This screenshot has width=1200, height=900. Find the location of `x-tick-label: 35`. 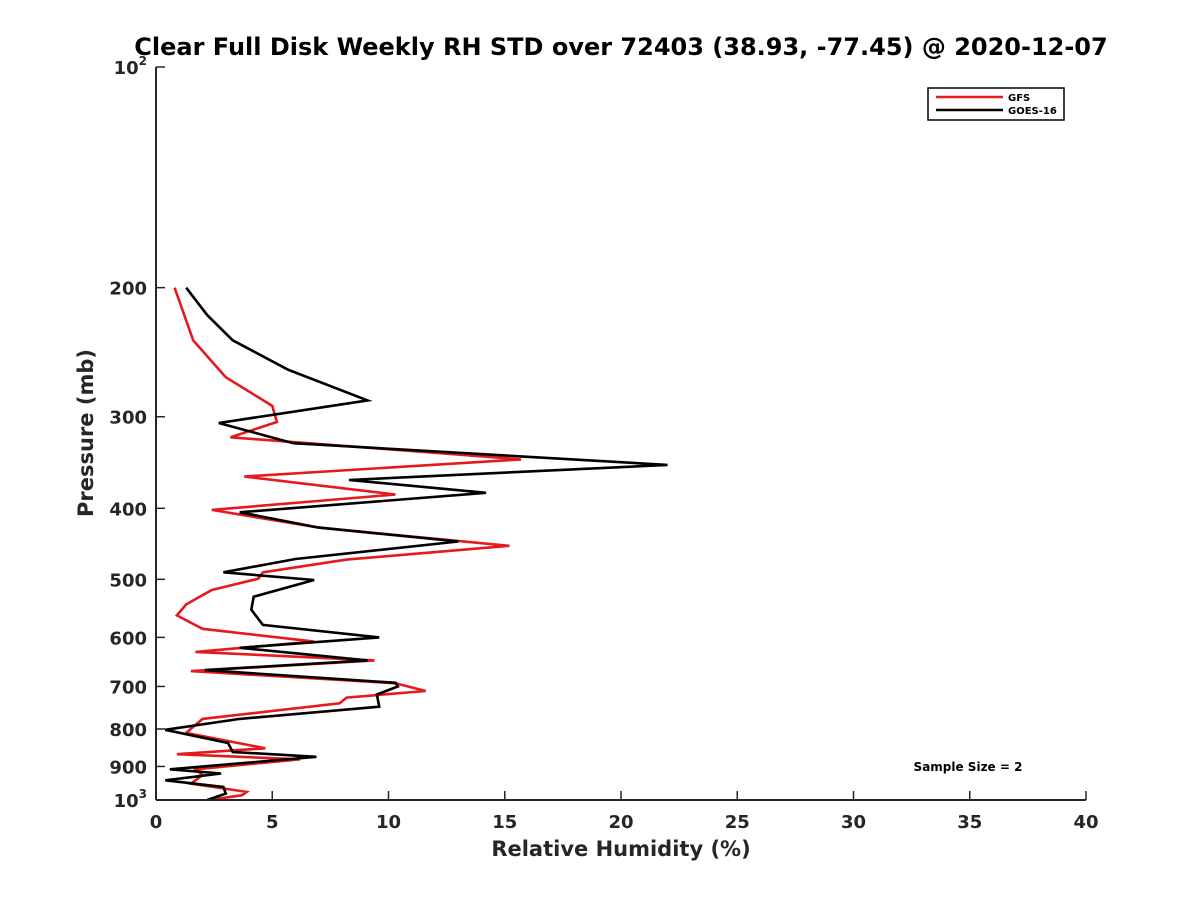

x-tick-label: 35 is located at coordinates (969, 822).